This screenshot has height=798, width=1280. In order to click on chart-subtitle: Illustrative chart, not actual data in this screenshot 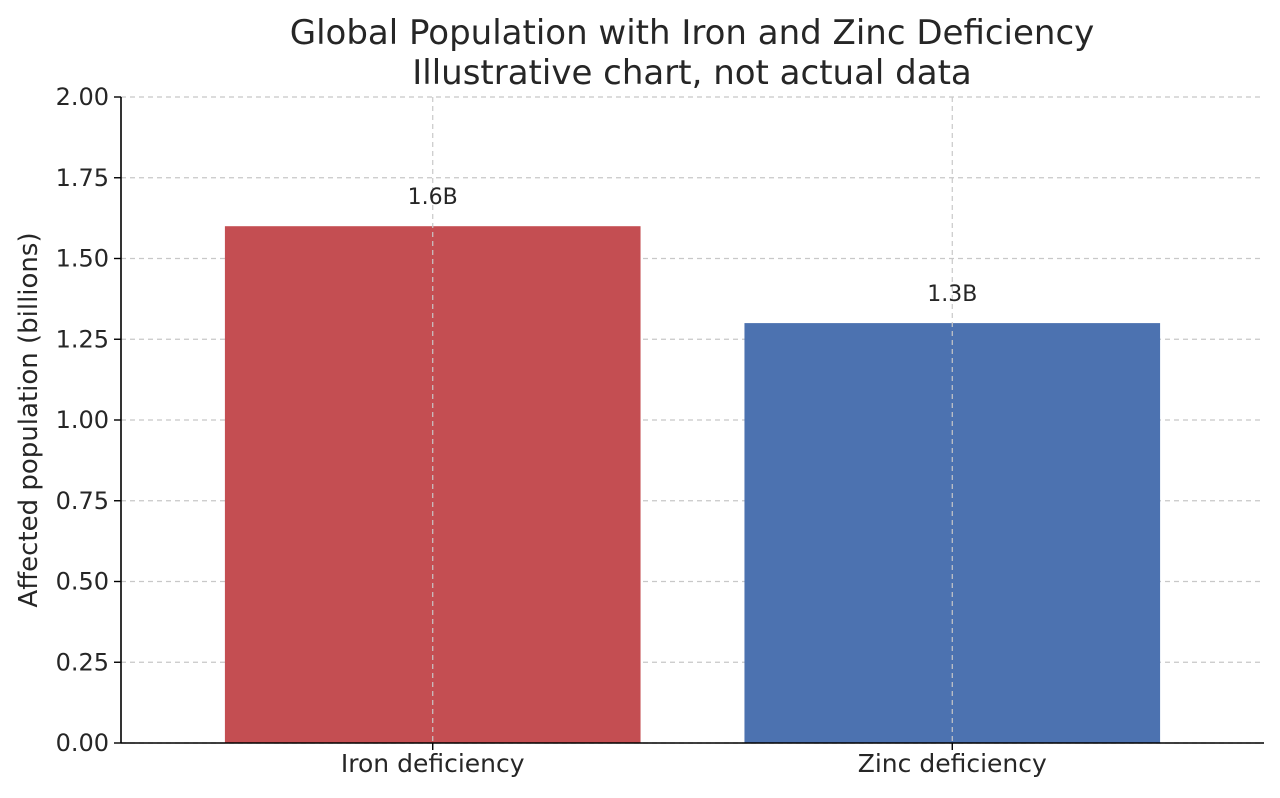, I will do `click(692, 73)`.